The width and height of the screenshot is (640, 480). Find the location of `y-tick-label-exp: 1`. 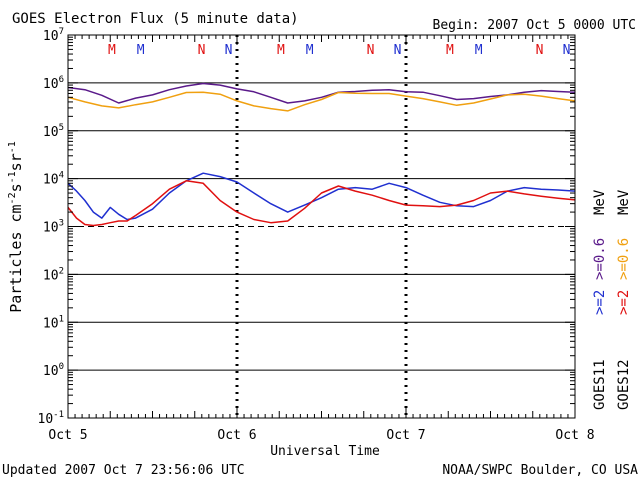

y-tick-label-exp: 1 is located at coordinates (61, 319).